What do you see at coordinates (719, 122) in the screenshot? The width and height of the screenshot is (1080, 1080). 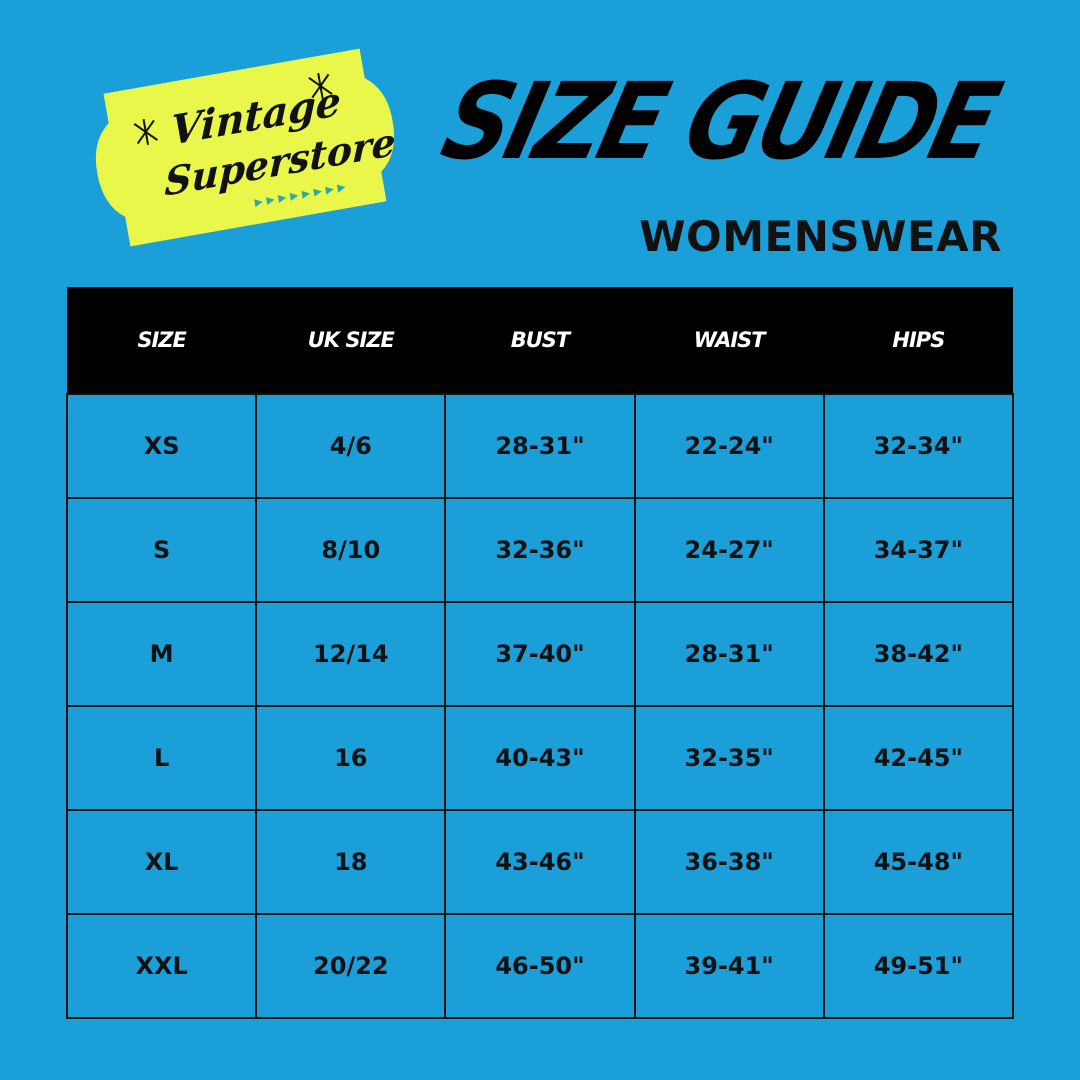 I see `page-title: SIZE GUIDE` at bounding box center [719, 122].